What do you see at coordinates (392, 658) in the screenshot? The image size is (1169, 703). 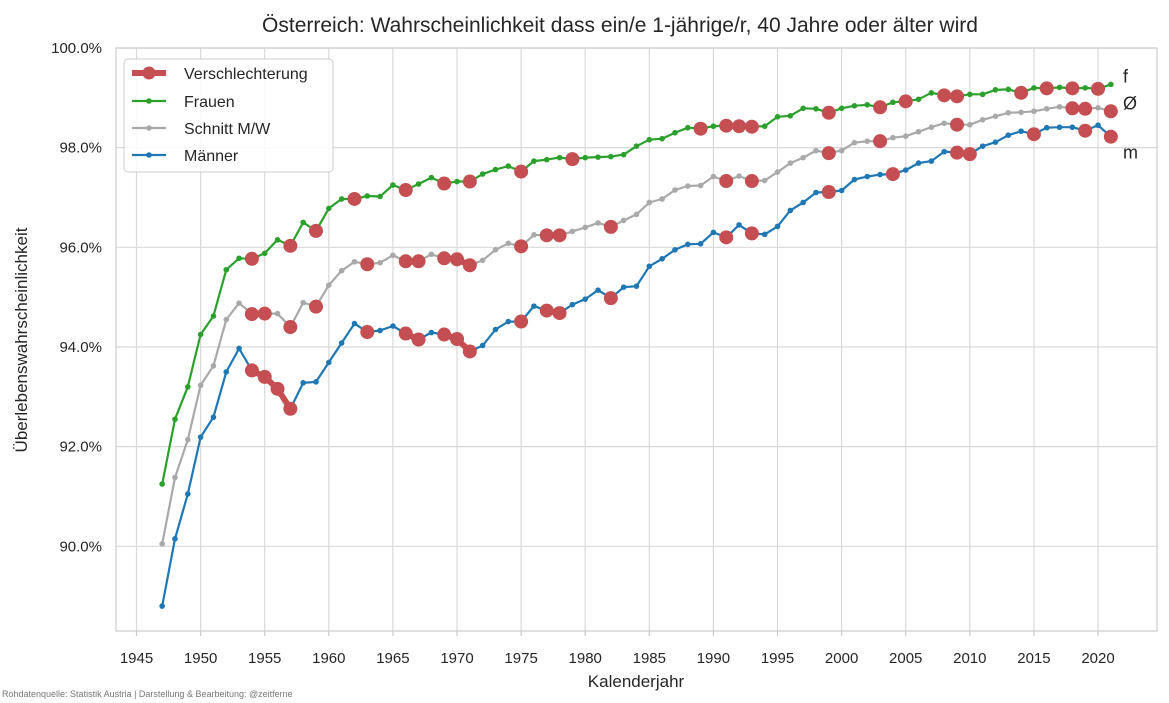 I see `x-tick-label: 1965` at bounding box center [392, 658].